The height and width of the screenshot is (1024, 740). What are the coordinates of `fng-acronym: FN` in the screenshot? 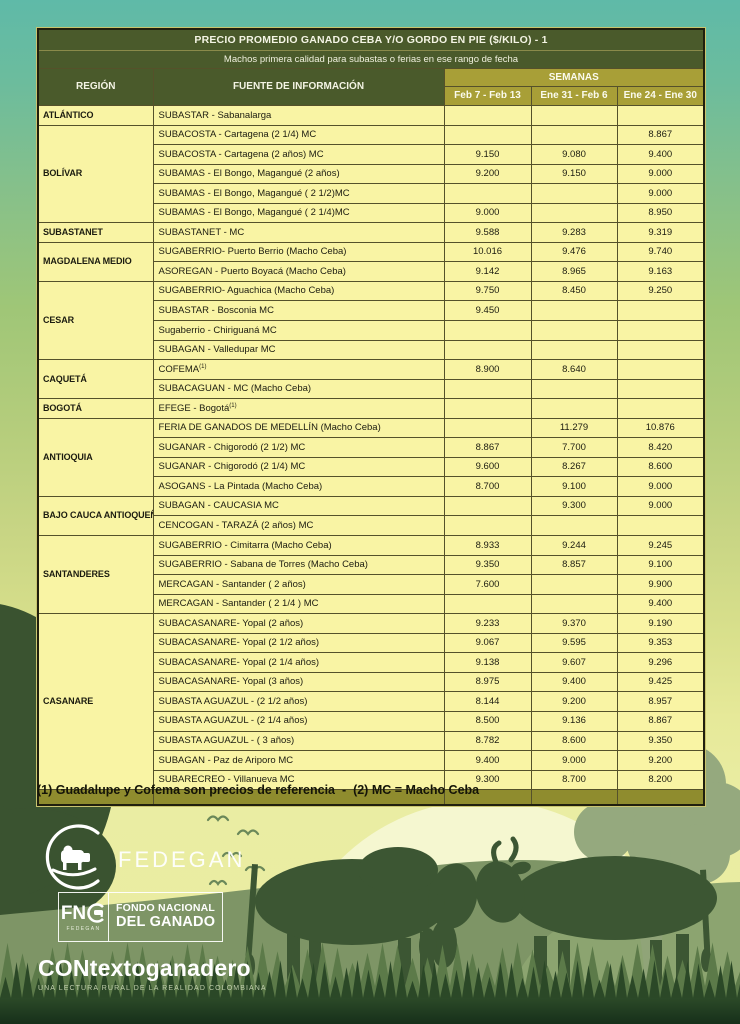 It's located at (73, 913).